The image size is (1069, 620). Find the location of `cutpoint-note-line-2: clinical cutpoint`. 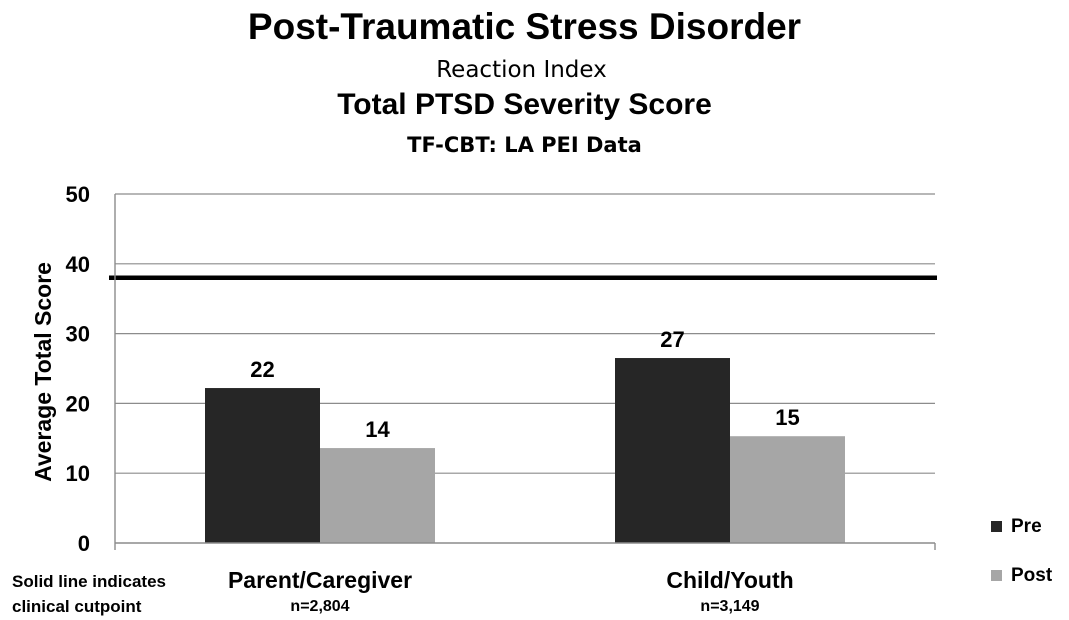

cutpoint-note-line-2: clinical cutpoint is located at coordinates (77, 606).